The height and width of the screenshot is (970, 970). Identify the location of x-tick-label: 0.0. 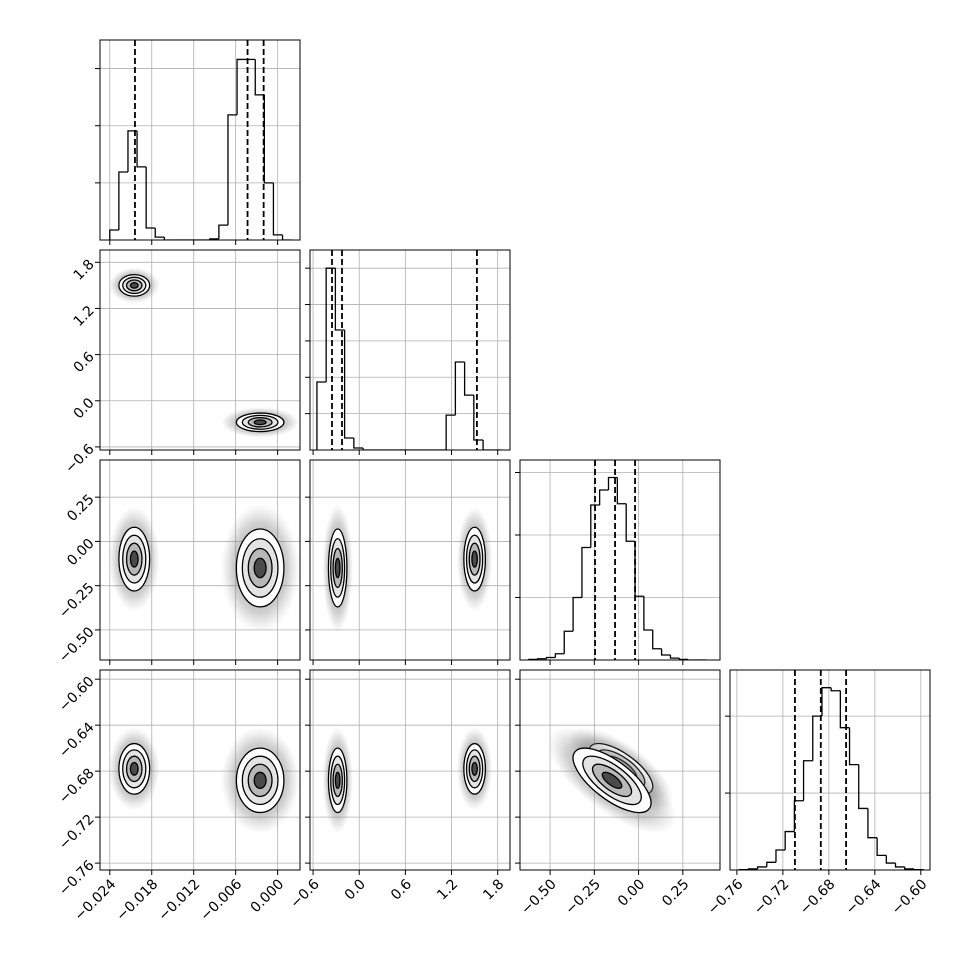
(355, 889).